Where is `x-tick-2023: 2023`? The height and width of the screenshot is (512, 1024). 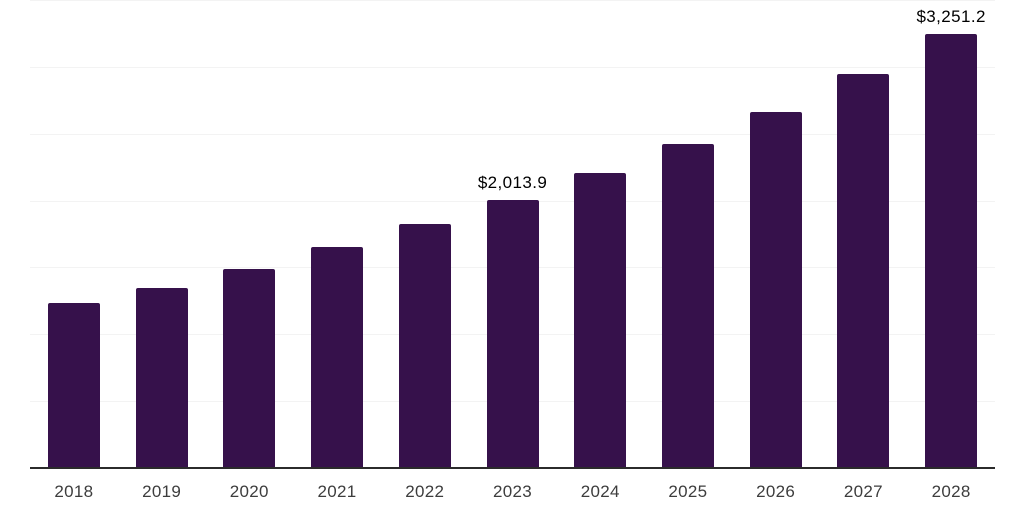 x-tick-2023: 2023 is located at coordinates (512, 491).